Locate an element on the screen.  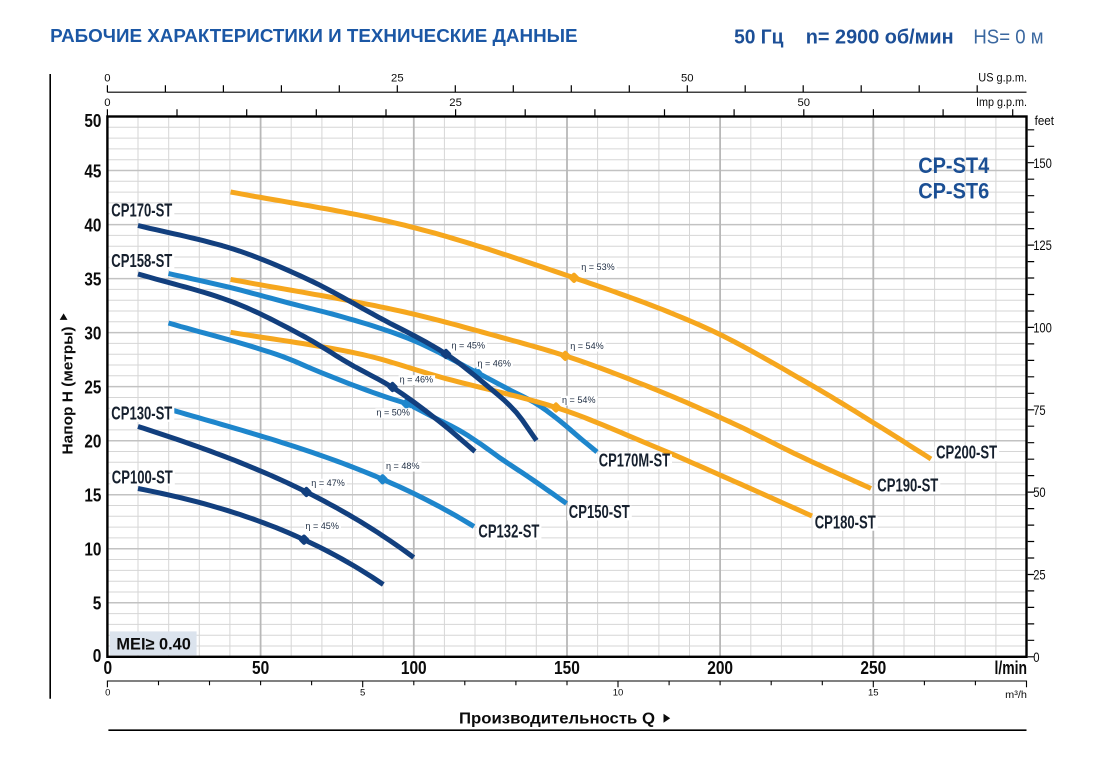
svg-text: 20 is located at coordinates (92, 441).